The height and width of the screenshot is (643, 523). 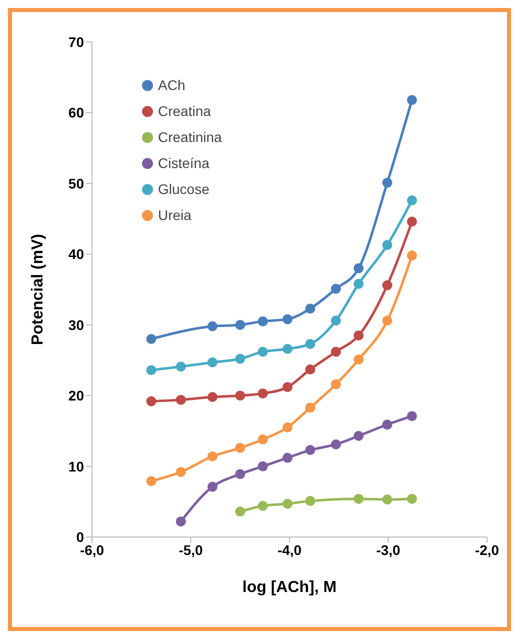 I want to click on legend-label: ACh, so click(x=172, y=85).